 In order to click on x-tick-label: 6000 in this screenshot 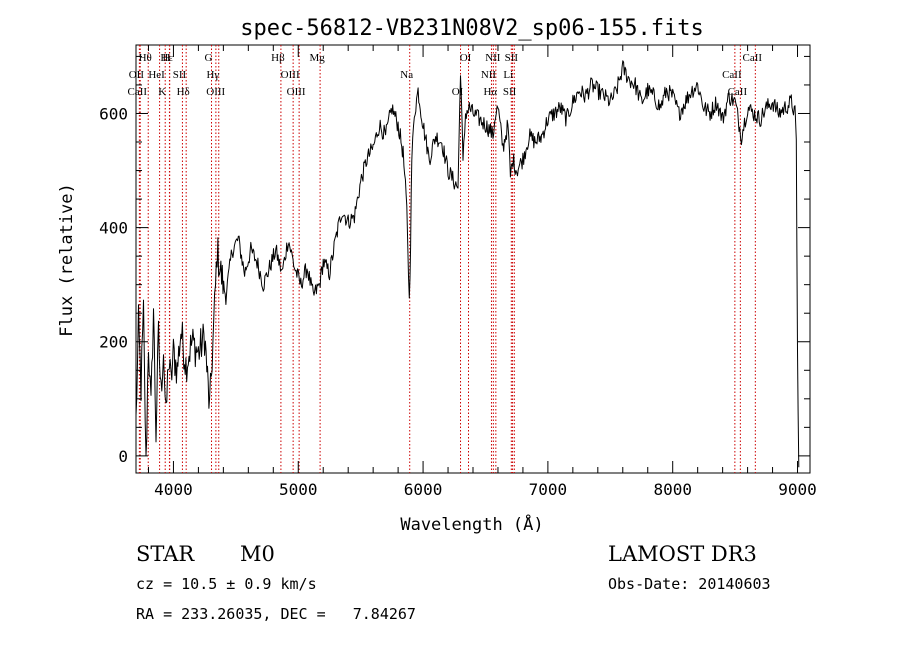, I will do `click(423, 489)`.